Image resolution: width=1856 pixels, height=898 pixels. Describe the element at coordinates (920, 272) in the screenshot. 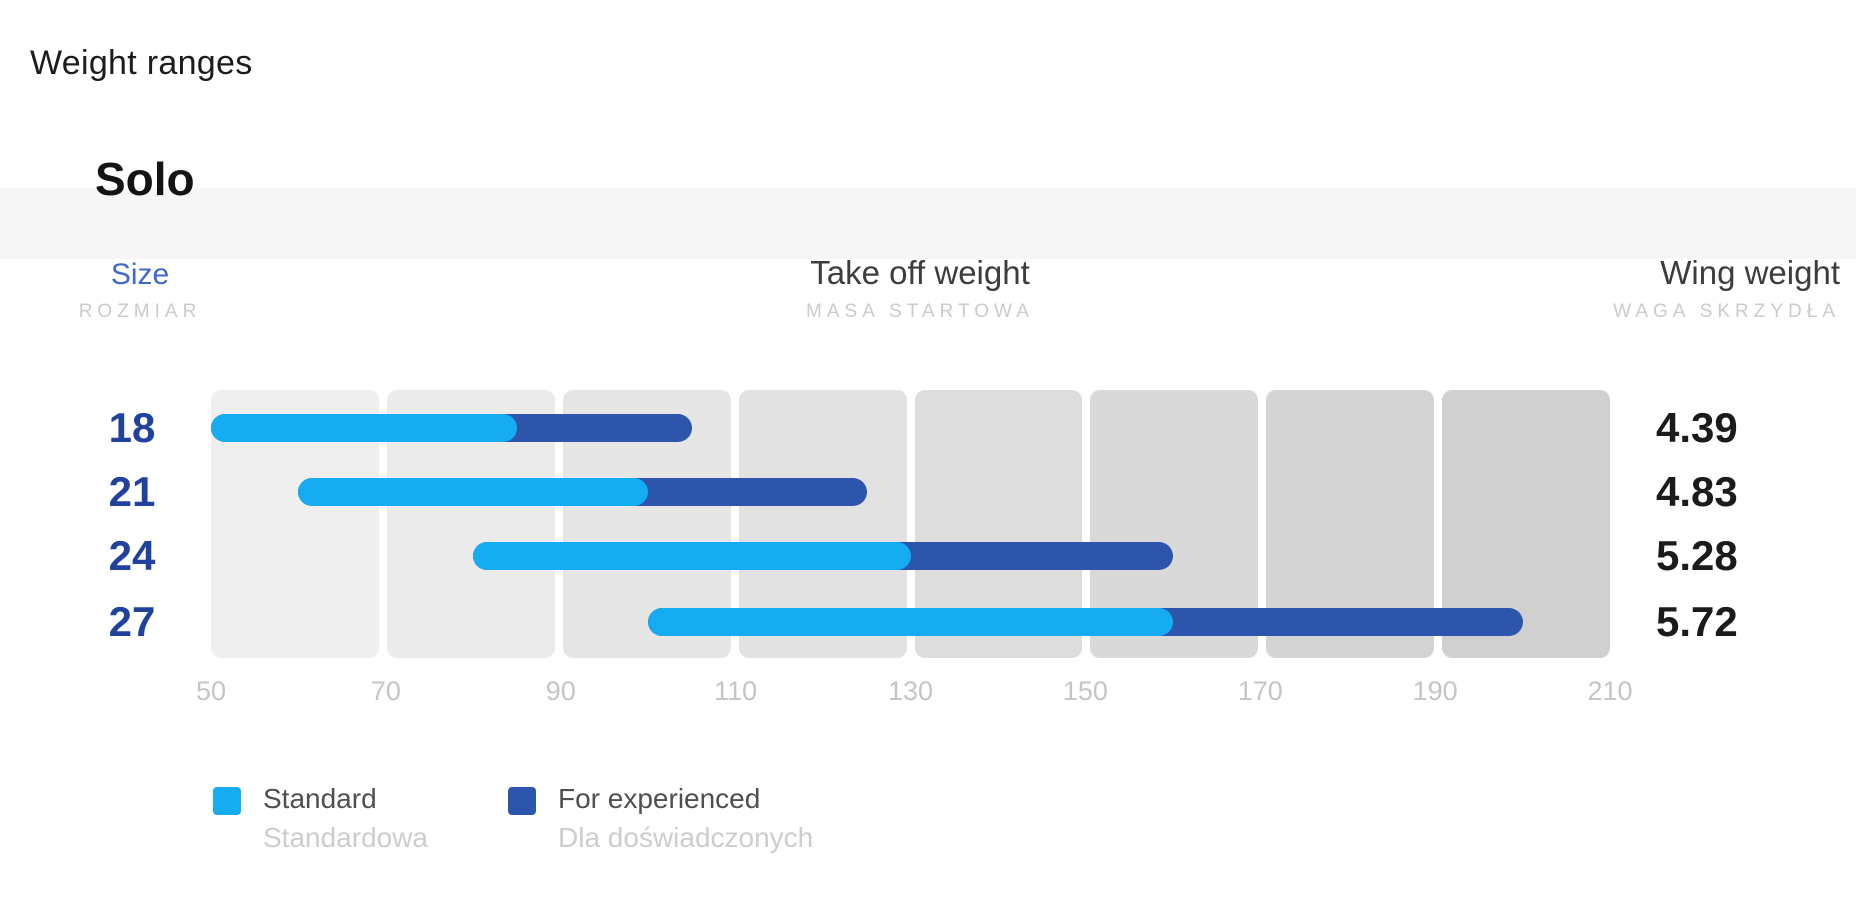

I see `takeoff-header-label: Take off weight` at that location.